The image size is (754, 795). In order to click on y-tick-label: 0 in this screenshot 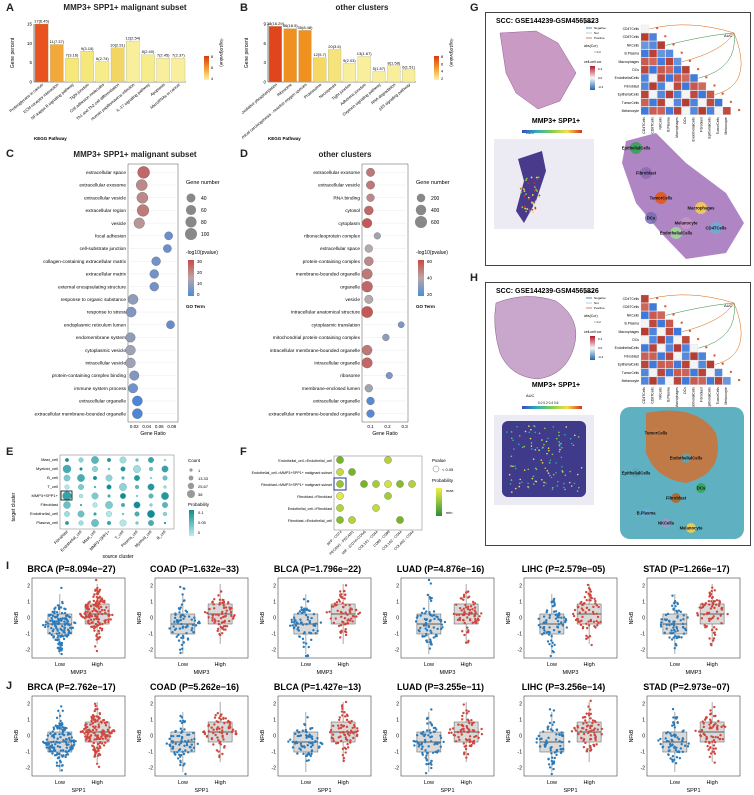, I will do `click(520, 619)`.